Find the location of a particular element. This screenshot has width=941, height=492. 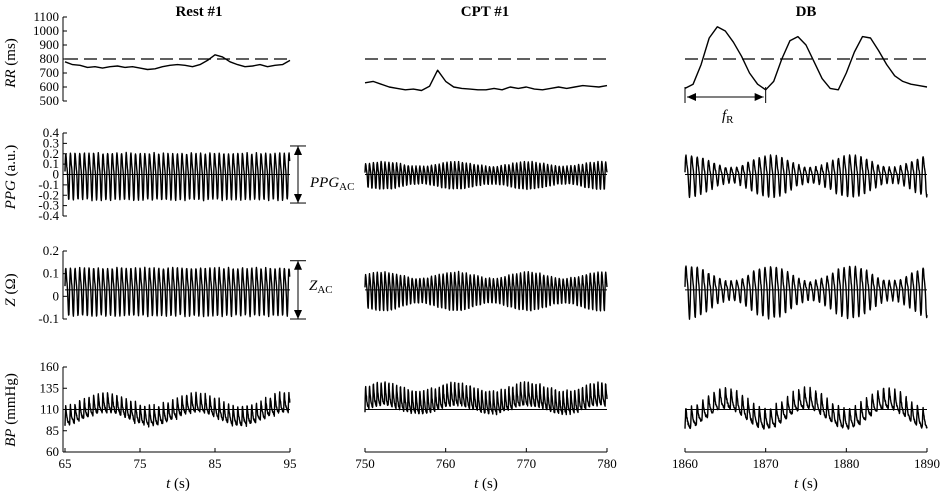

svg-text: Z (Ω) is located at coordinates (11, 289).